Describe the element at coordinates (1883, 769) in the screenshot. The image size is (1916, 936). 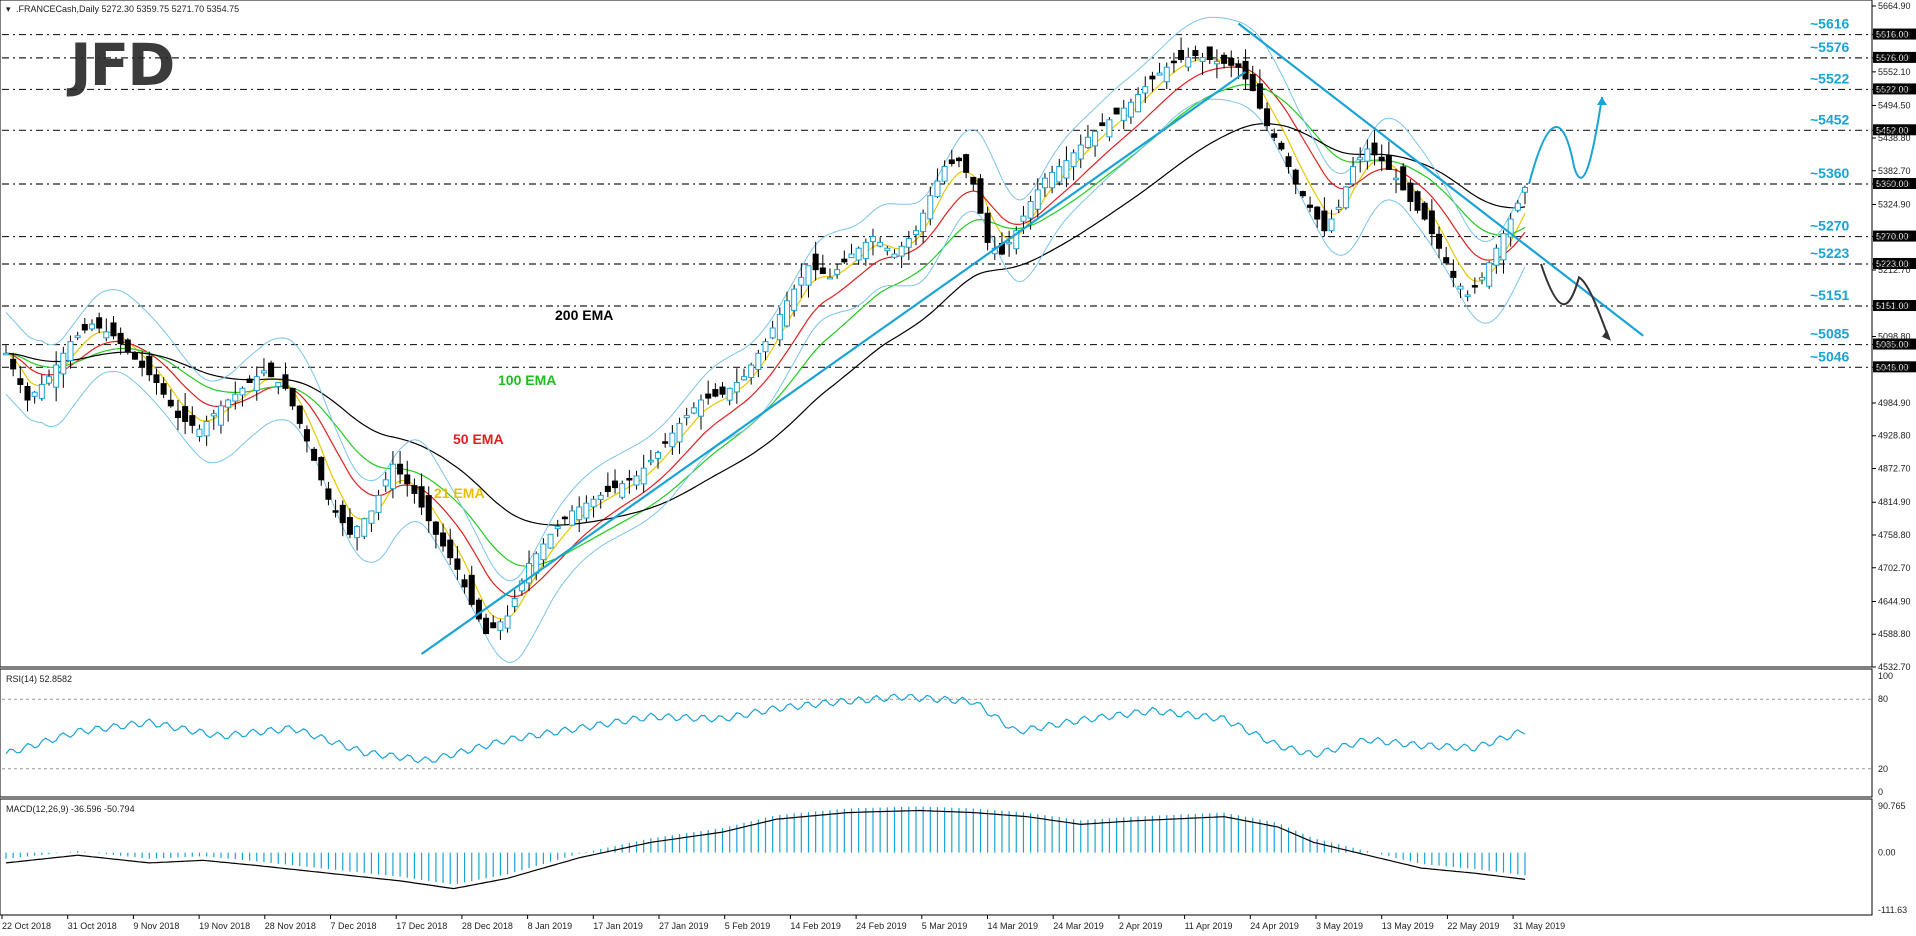
I see `rsi-tick-label: 20` at that location.